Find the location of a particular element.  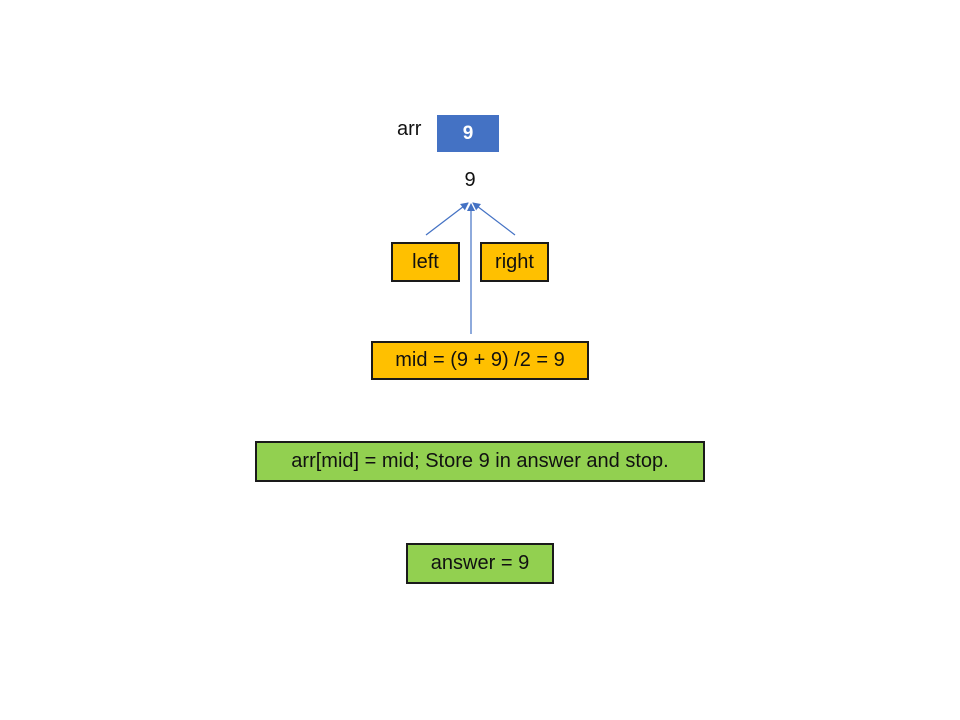

answer-box: answer = 9 is located at coordinates (480, 563).